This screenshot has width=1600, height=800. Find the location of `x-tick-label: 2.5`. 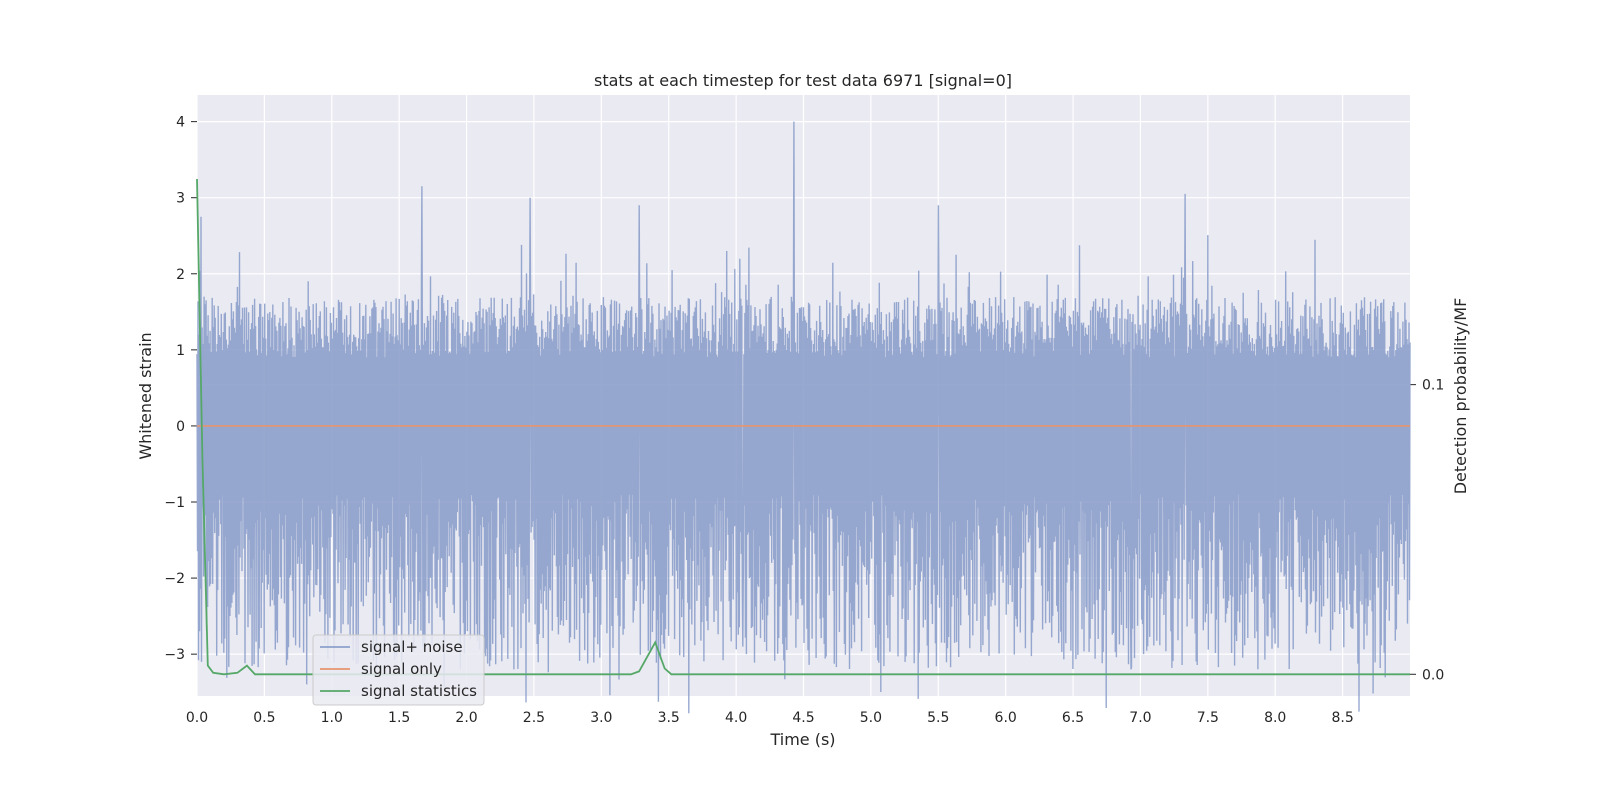

x-tick-label: 2.5 is located at coordinates (534, 718).